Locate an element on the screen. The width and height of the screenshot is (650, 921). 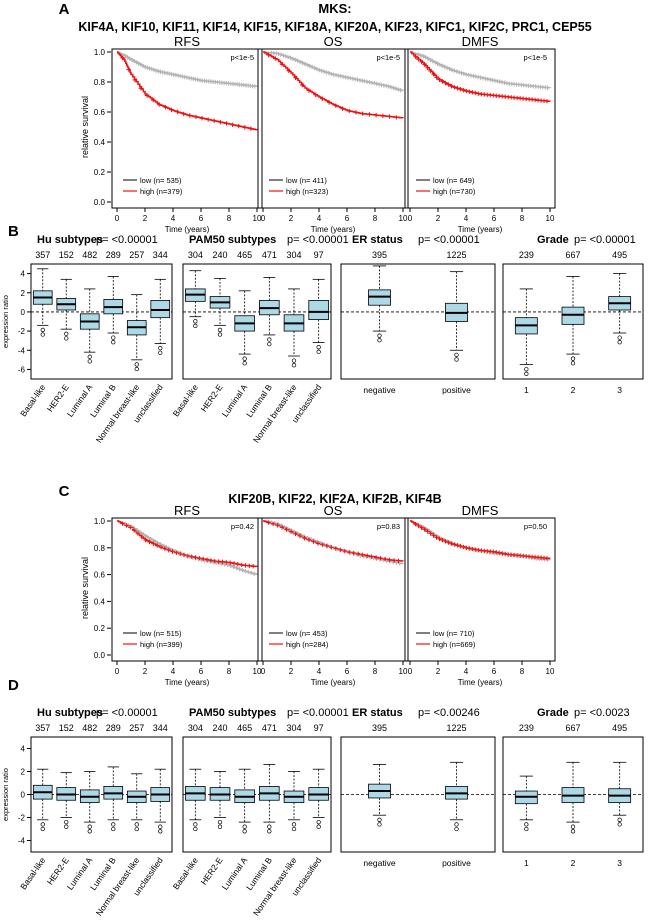
group-count: 257 is located at coordinates (136, 728).